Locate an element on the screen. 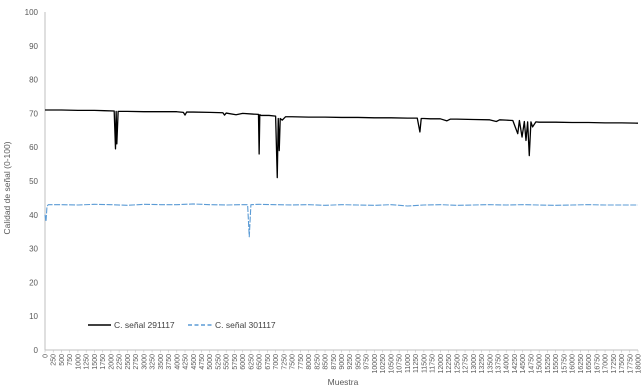  x-tick-label: 3000 is located at coordinates (144, 362).